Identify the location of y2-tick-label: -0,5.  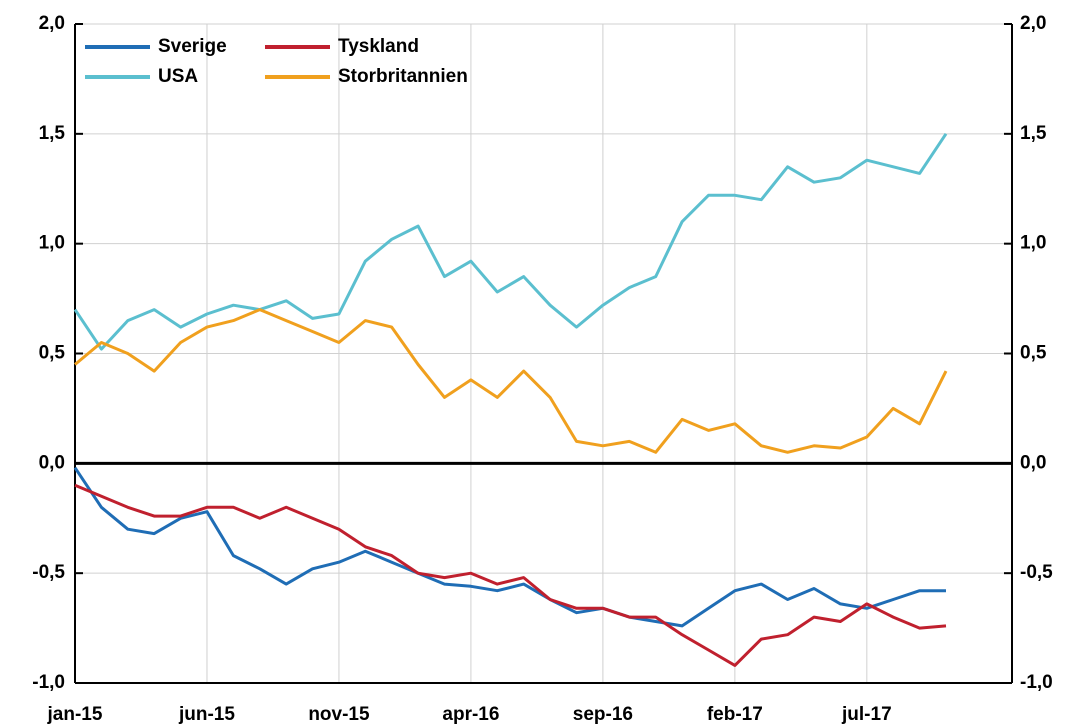
(1036, 572).